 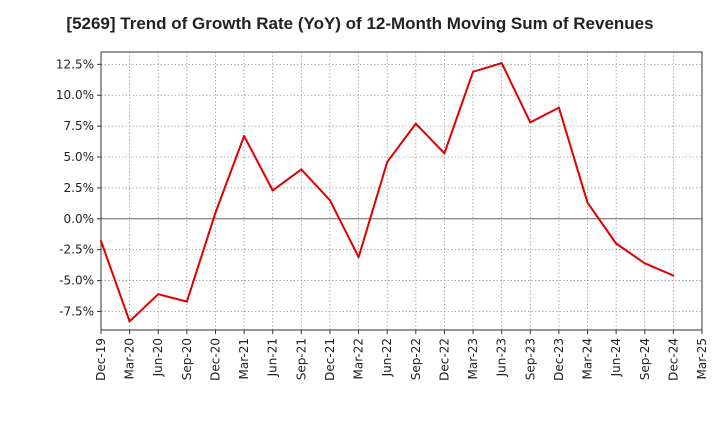 I want to click on y-tick-label: 0.0%, so click(x=79, y=219).